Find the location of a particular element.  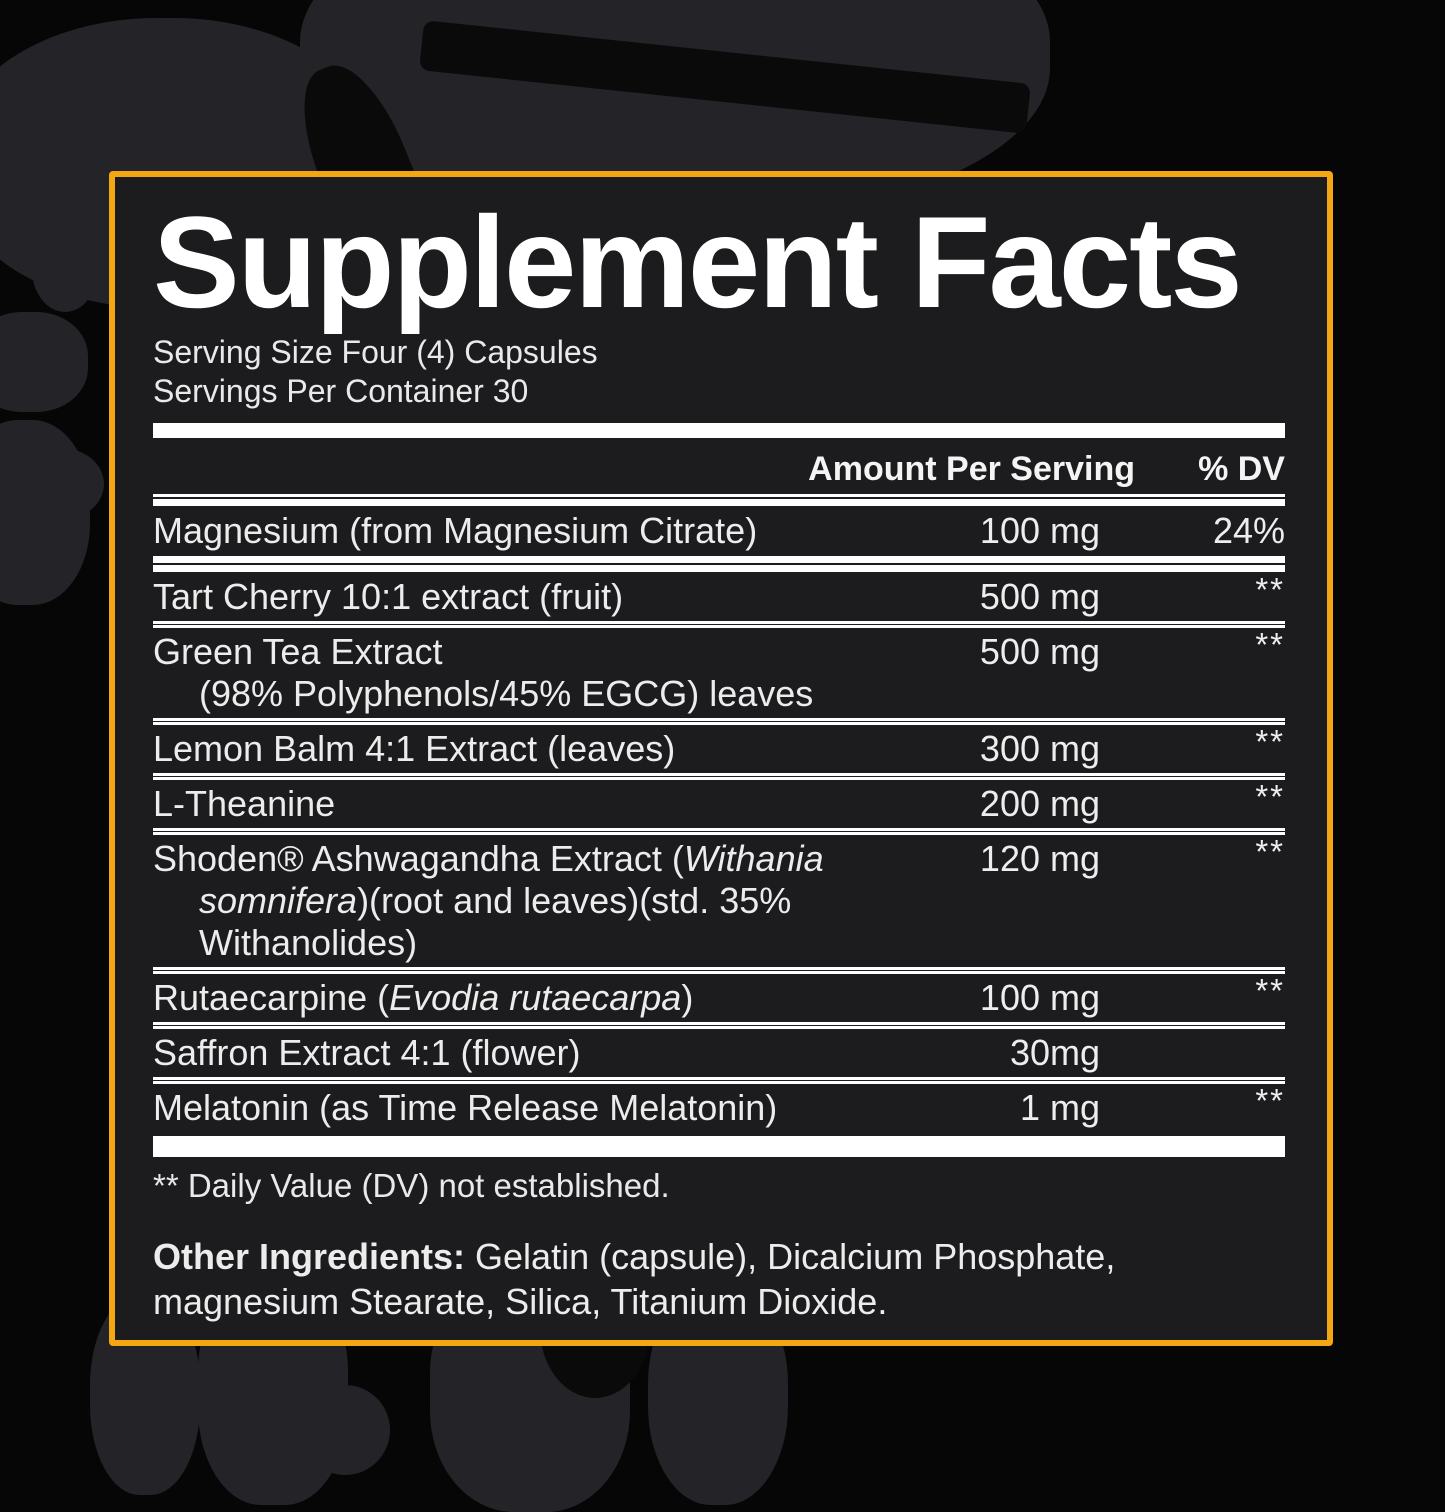

ingredient-name: Rutaecarpine (Evodia rutaecarpa) is located at coordinates (541, 998).